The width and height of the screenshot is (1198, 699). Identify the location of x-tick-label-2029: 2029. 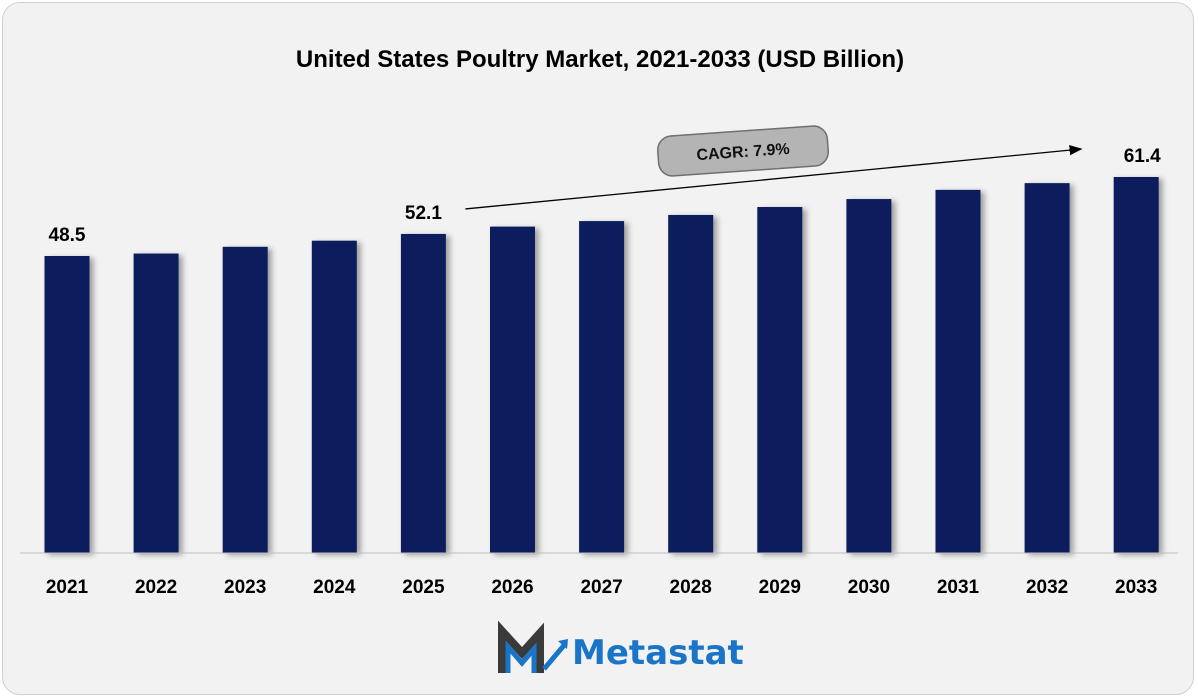
(780, 587).